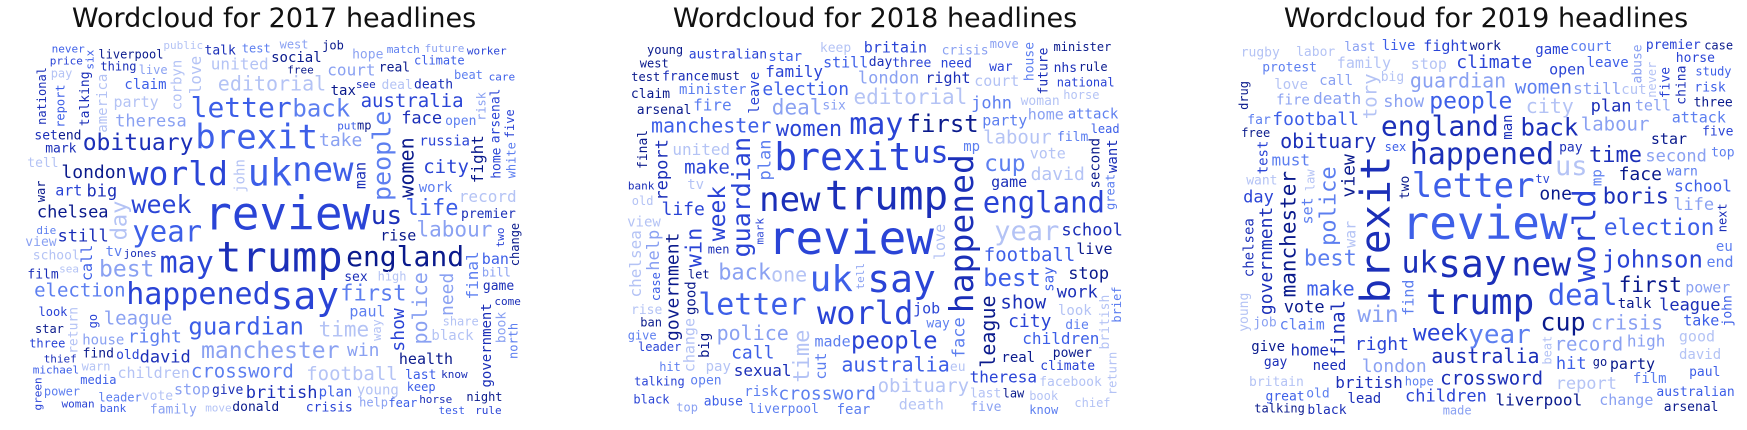  I want to click on wordcloud-word: book, so click(1044, 396).